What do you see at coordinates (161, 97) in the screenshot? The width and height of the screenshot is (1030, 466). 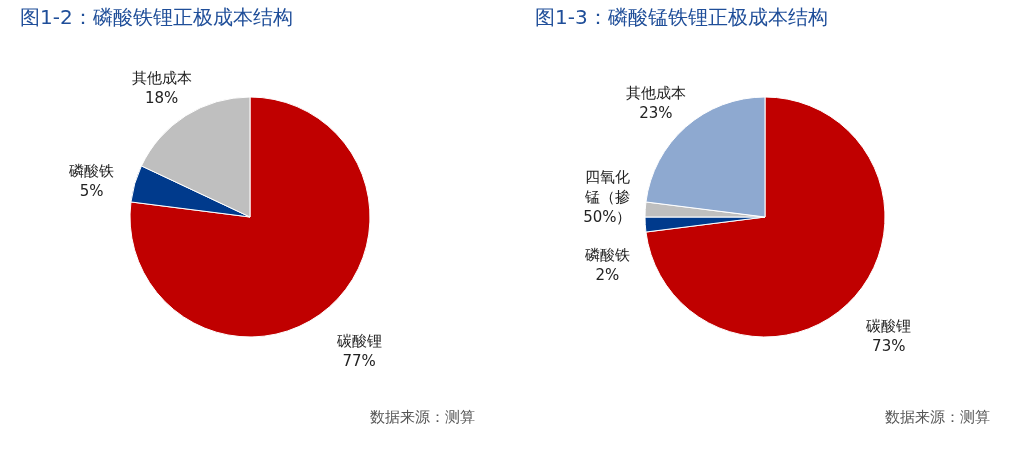 I see `data-label: 18%` at bounding box center [161, 97].